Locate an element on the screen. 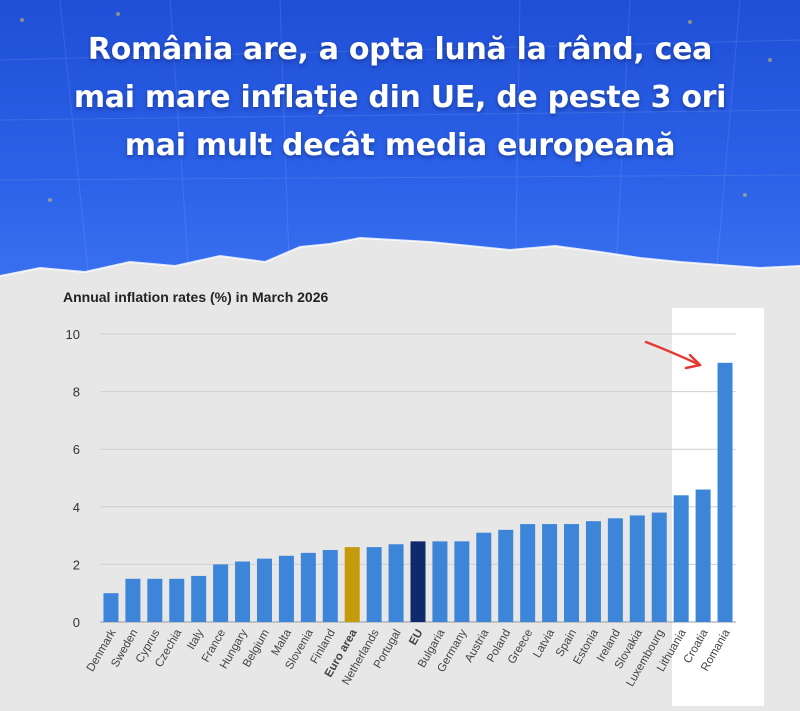 Image resolution: width=800 pixels, height=711 pixels. y-tick-label: 4 is located at coordinates (76, 507).